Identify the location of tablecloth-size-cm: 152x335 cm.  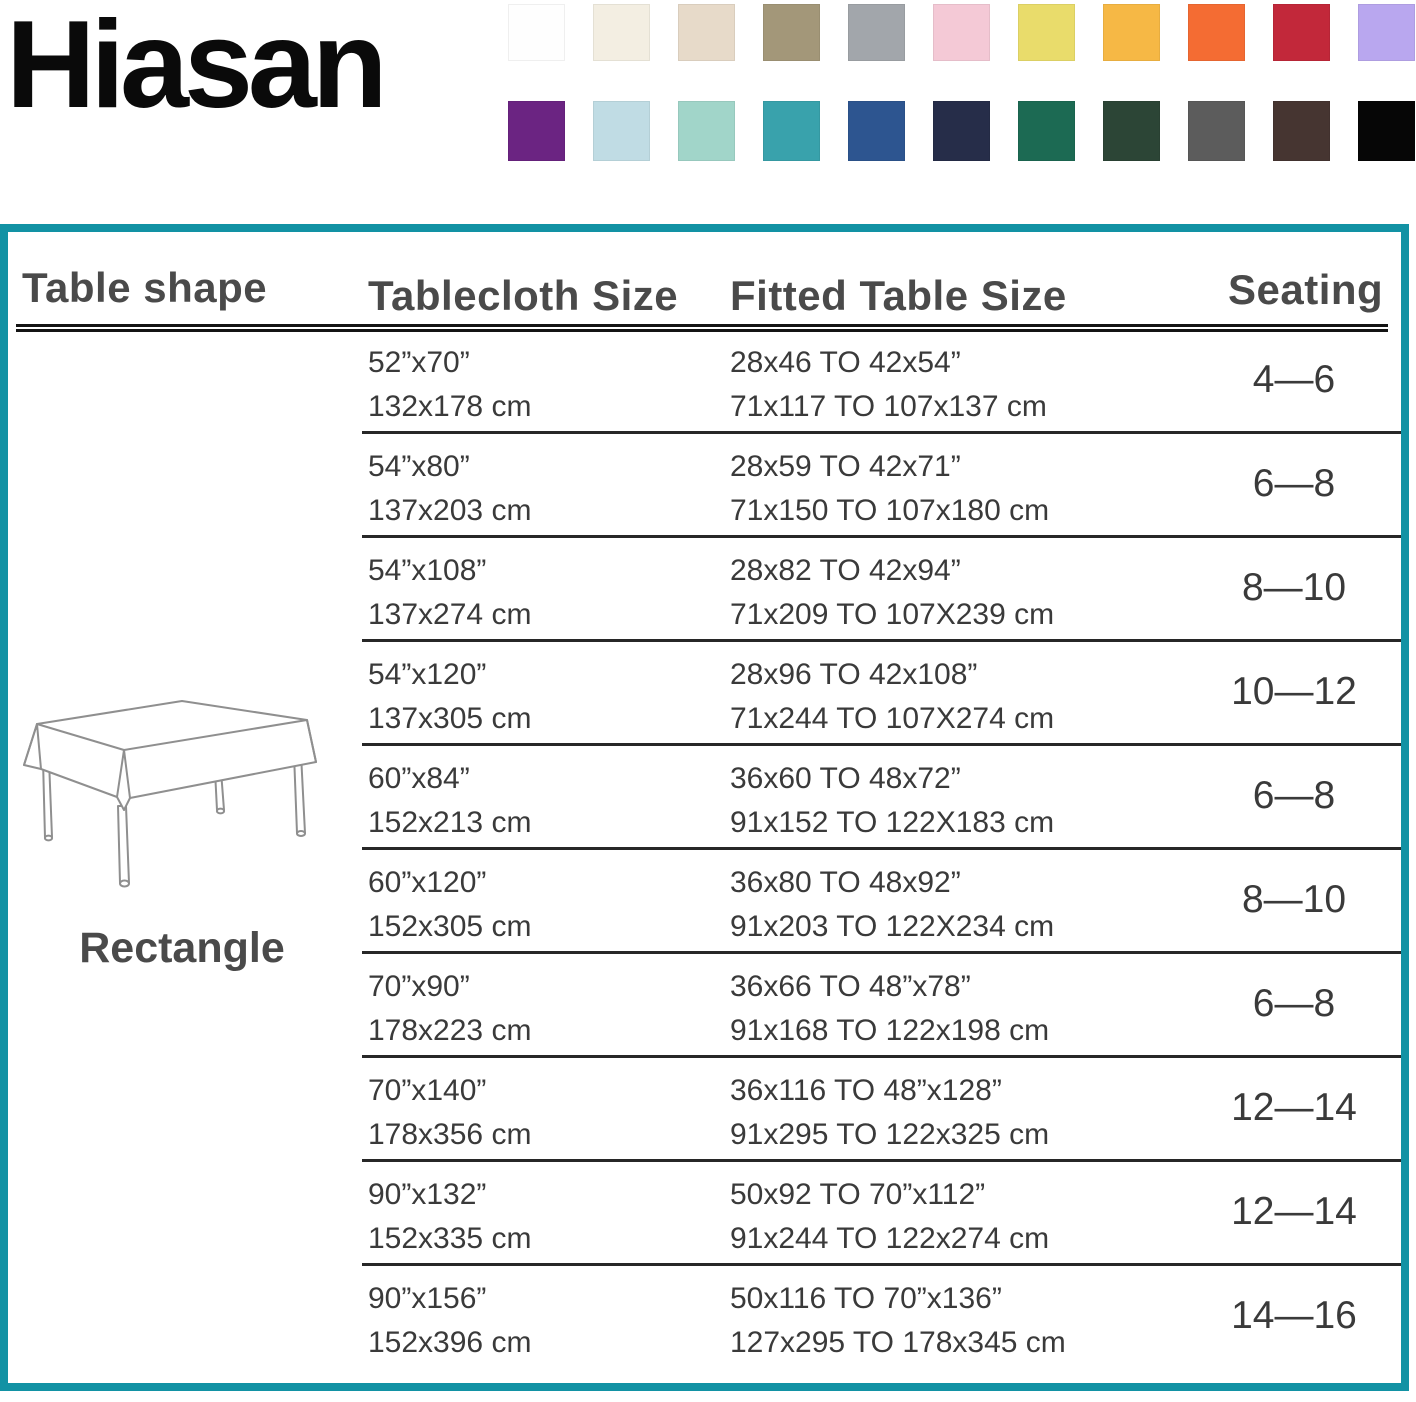
(450, 1238).